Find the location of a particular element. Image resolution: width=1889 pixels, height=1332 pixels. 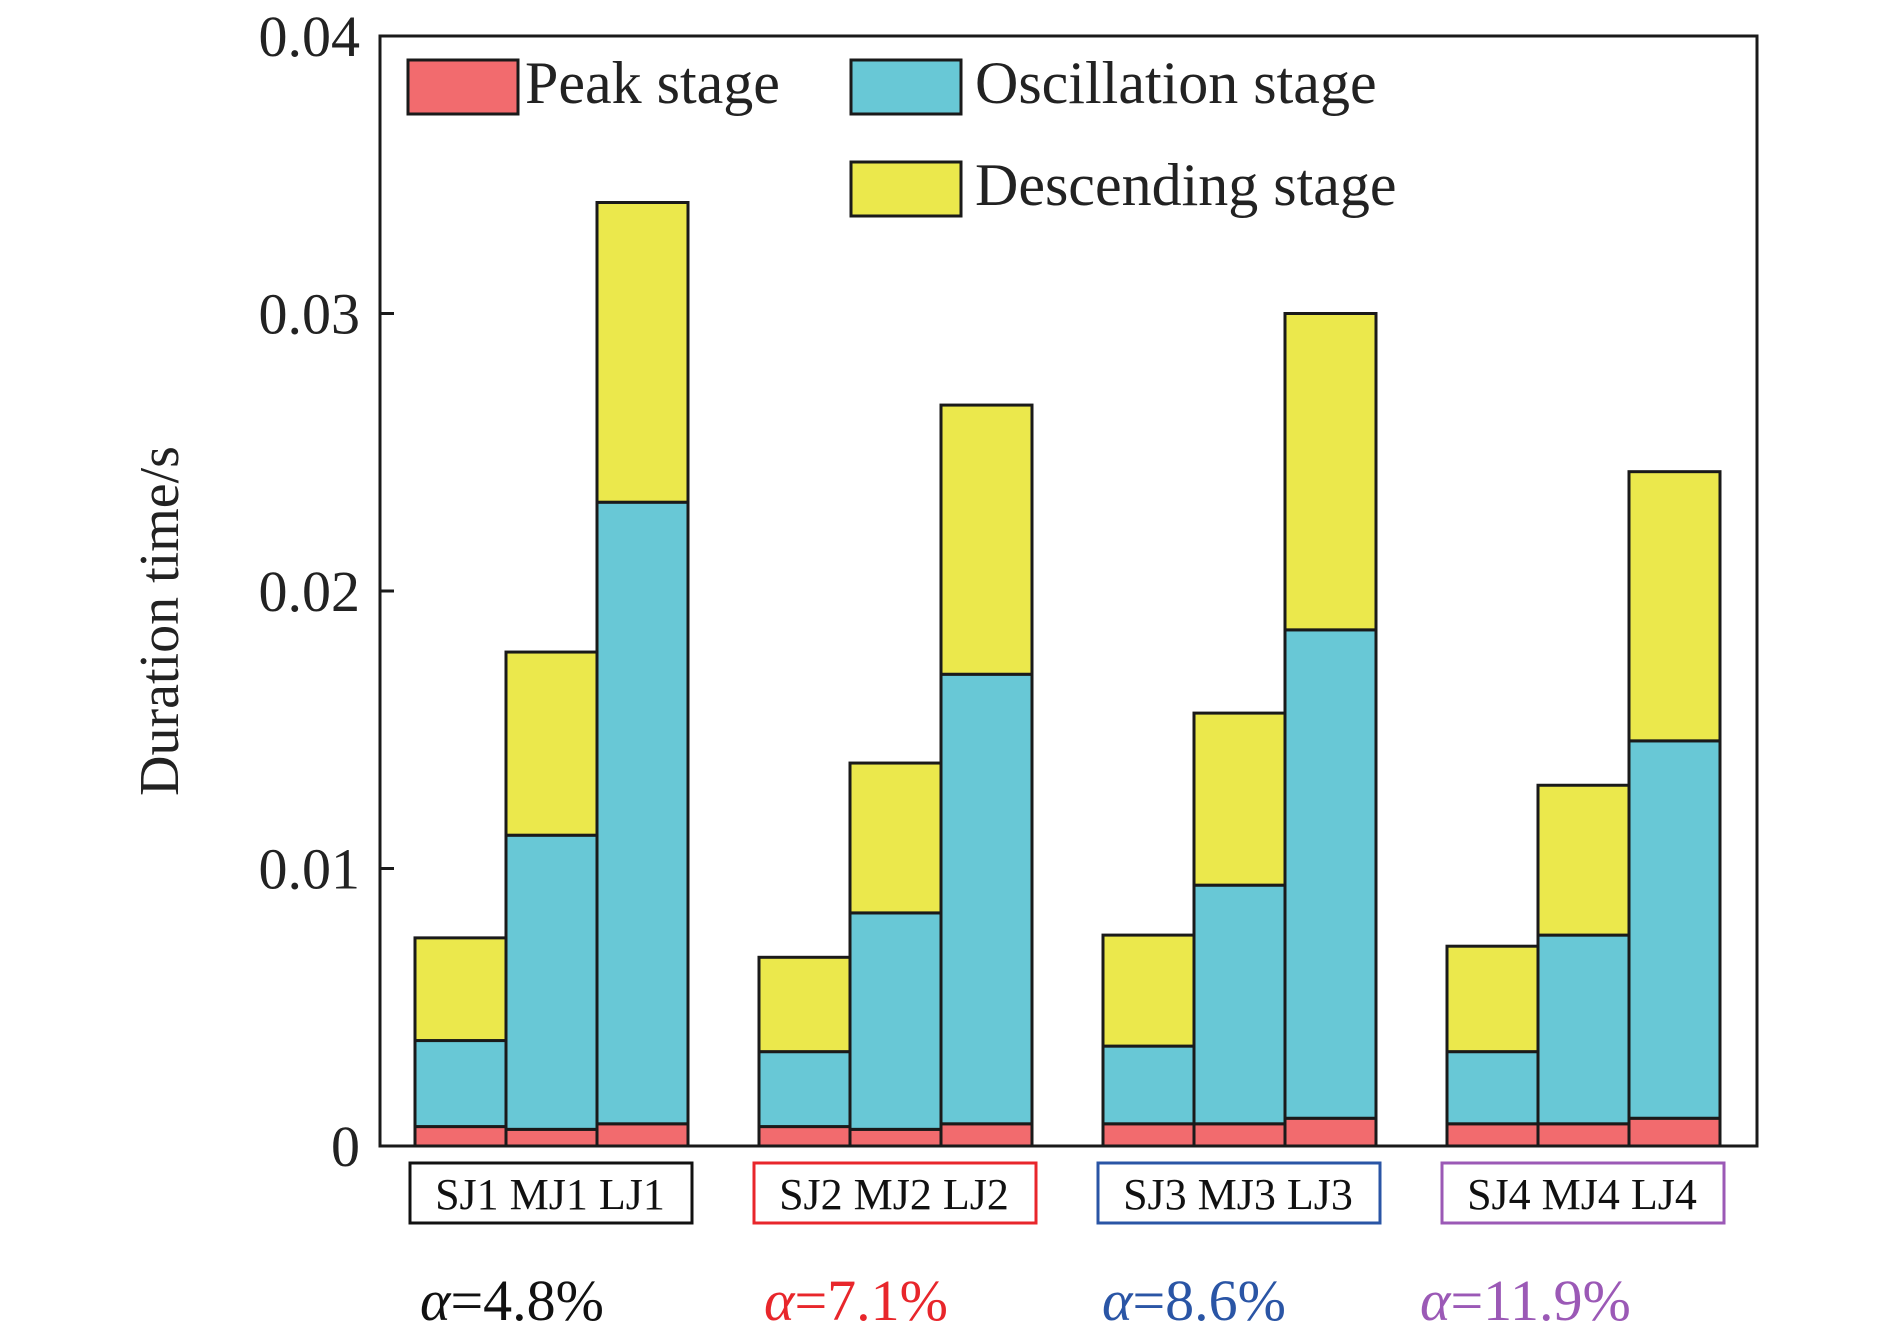

bar-lj2-descending-stage is located at coordinates (986, 539).